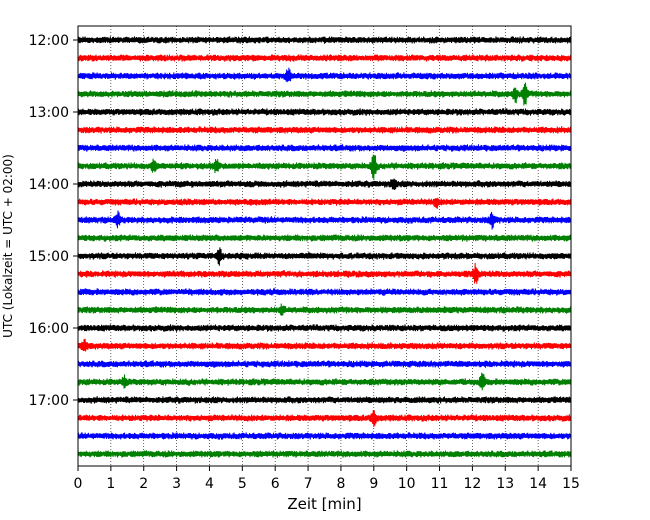  What do you see at coordinates (340, 484) in the screenshot?
I see `x-tick-label: 8` at bounding box center [340, 484].